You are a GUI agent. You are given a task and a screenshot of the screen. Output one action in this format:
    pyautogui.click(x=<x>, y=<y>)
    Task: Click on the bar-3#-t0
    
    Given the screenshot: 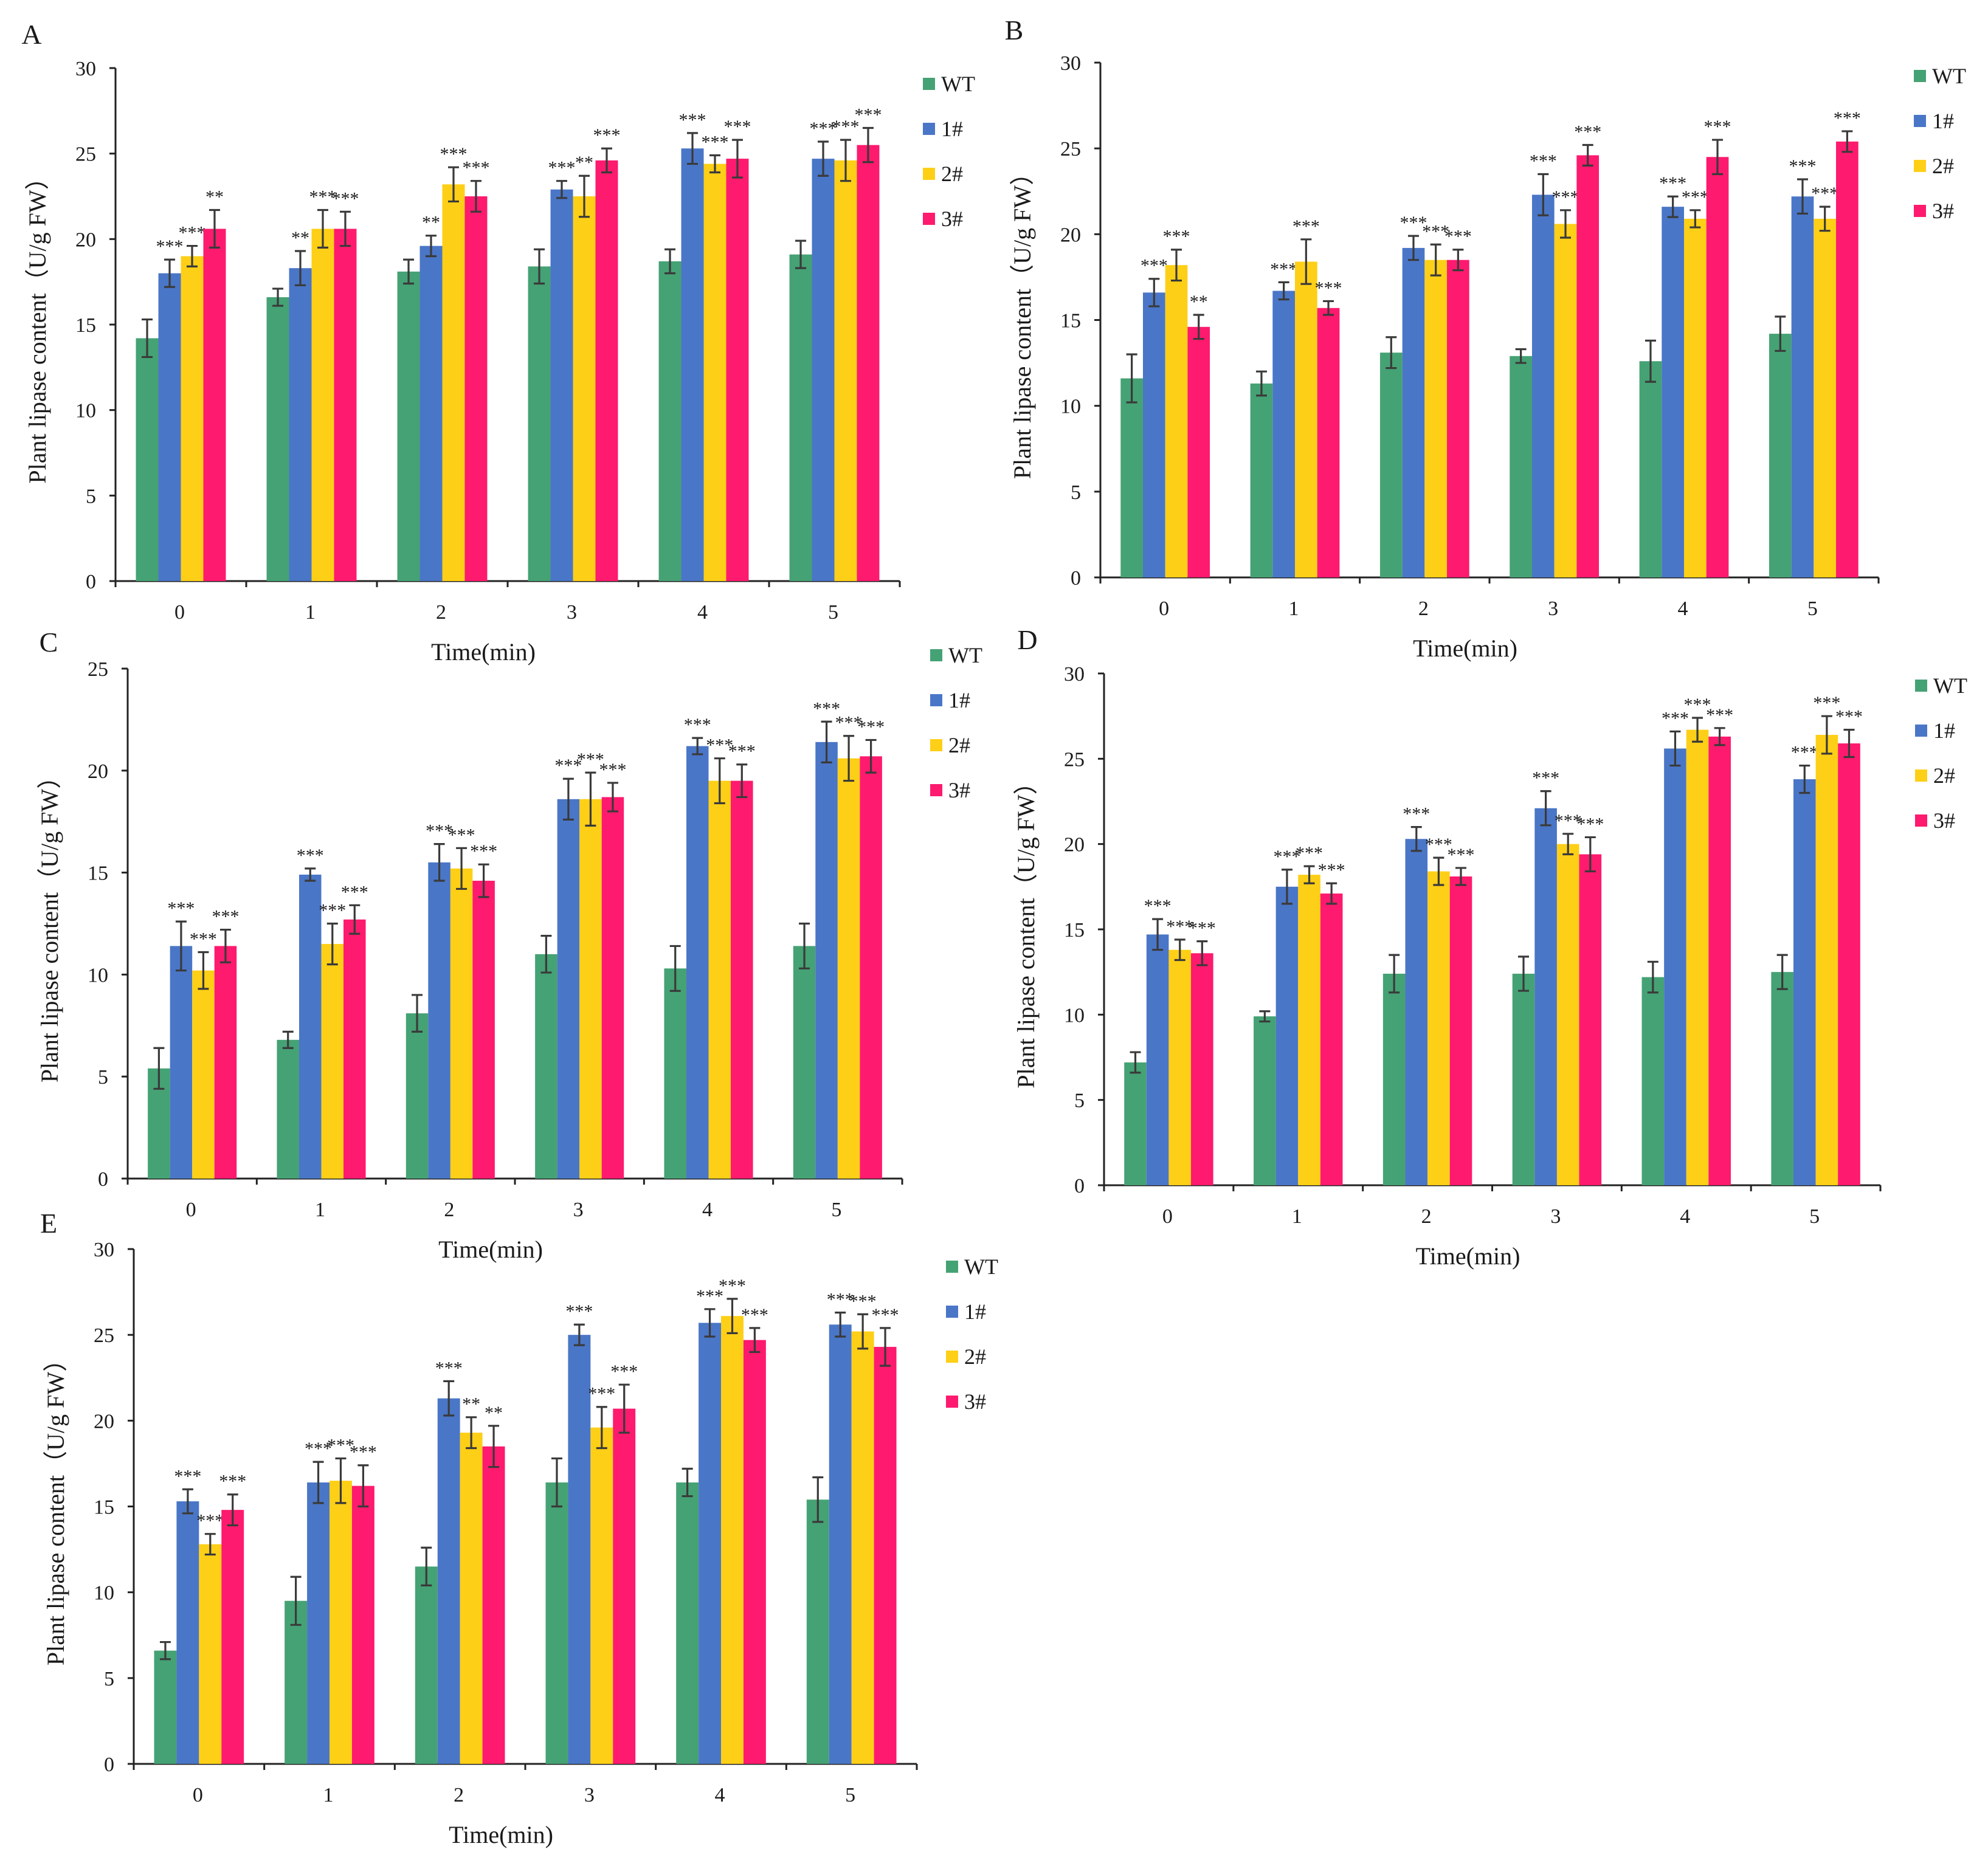 What is the action you would take?
    pyautogui.click(x=214, y=405)
    